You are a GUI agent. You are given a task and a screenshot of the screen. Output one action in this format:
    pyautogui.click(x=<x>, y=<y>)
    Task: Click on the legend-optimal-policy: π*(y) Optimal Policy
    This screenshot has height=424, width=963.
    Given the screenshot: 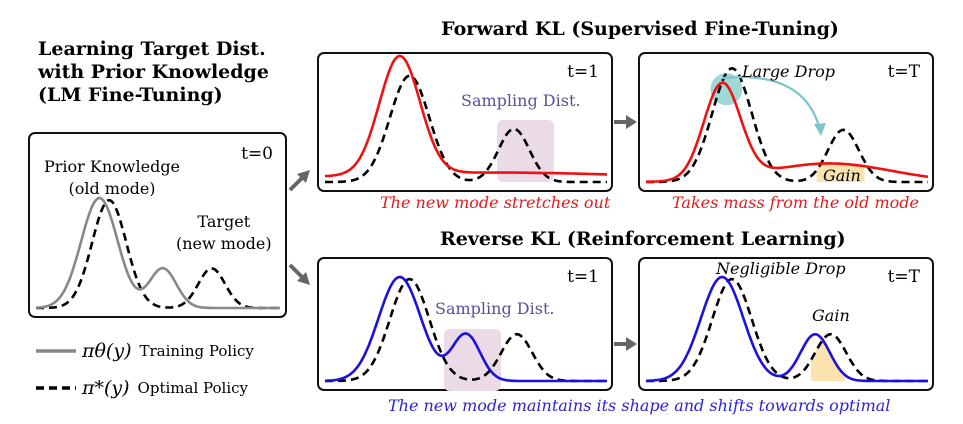 What is the action you would take?
    pyautogui.click(x=142, y=388)
    